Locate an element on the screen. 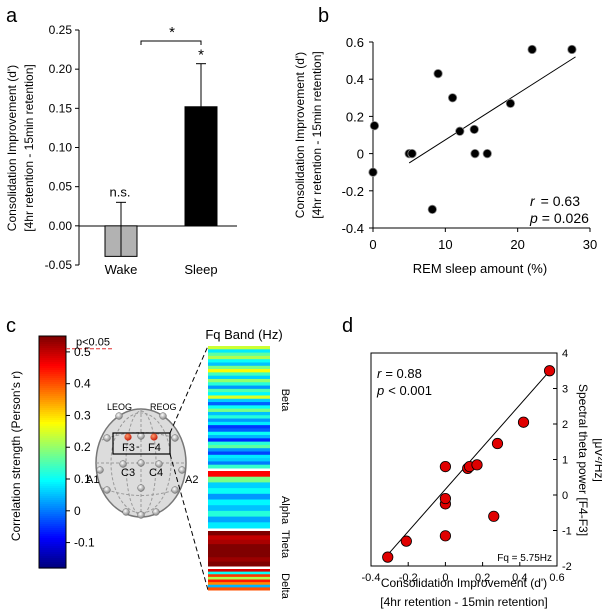 This screenshot has height=615, width=602. f3-f4-highlight-box is located at coordinates (141, 443).